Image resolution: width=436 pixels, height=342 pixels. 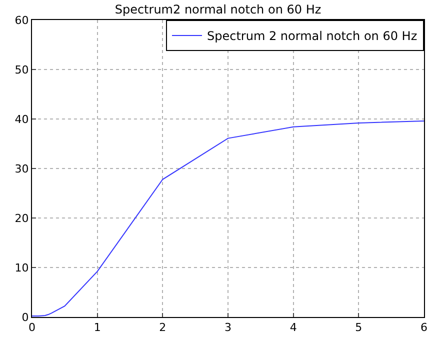 I want to click on y-tick-label: 50, so click(x=21, y=69).